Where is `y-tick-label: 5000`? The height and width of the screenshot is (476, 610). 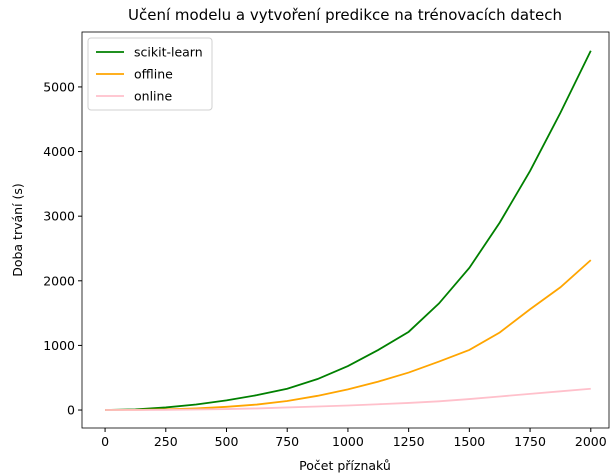
y-tick-label: 5000 is located at coordinates (59, 86).